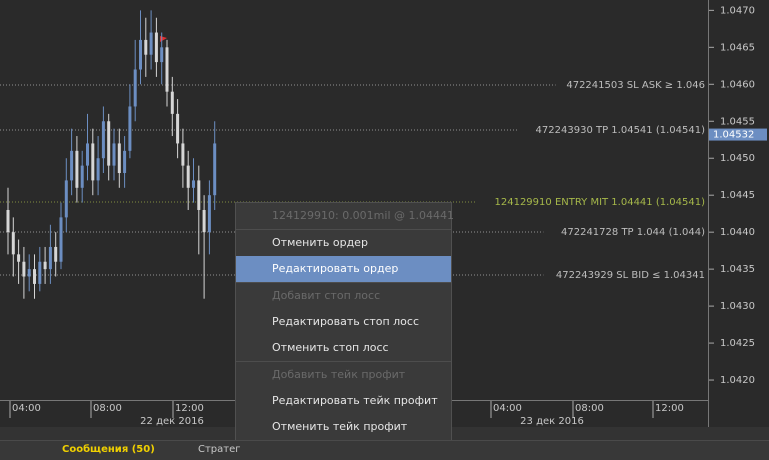 This screenshot has height=460, width=769. Describe the element at coordinates (600, 202) in the screenshot. I see `order-line-label: 124129910 ENTRY MIT 1.04441 (1.04541)` at that location.